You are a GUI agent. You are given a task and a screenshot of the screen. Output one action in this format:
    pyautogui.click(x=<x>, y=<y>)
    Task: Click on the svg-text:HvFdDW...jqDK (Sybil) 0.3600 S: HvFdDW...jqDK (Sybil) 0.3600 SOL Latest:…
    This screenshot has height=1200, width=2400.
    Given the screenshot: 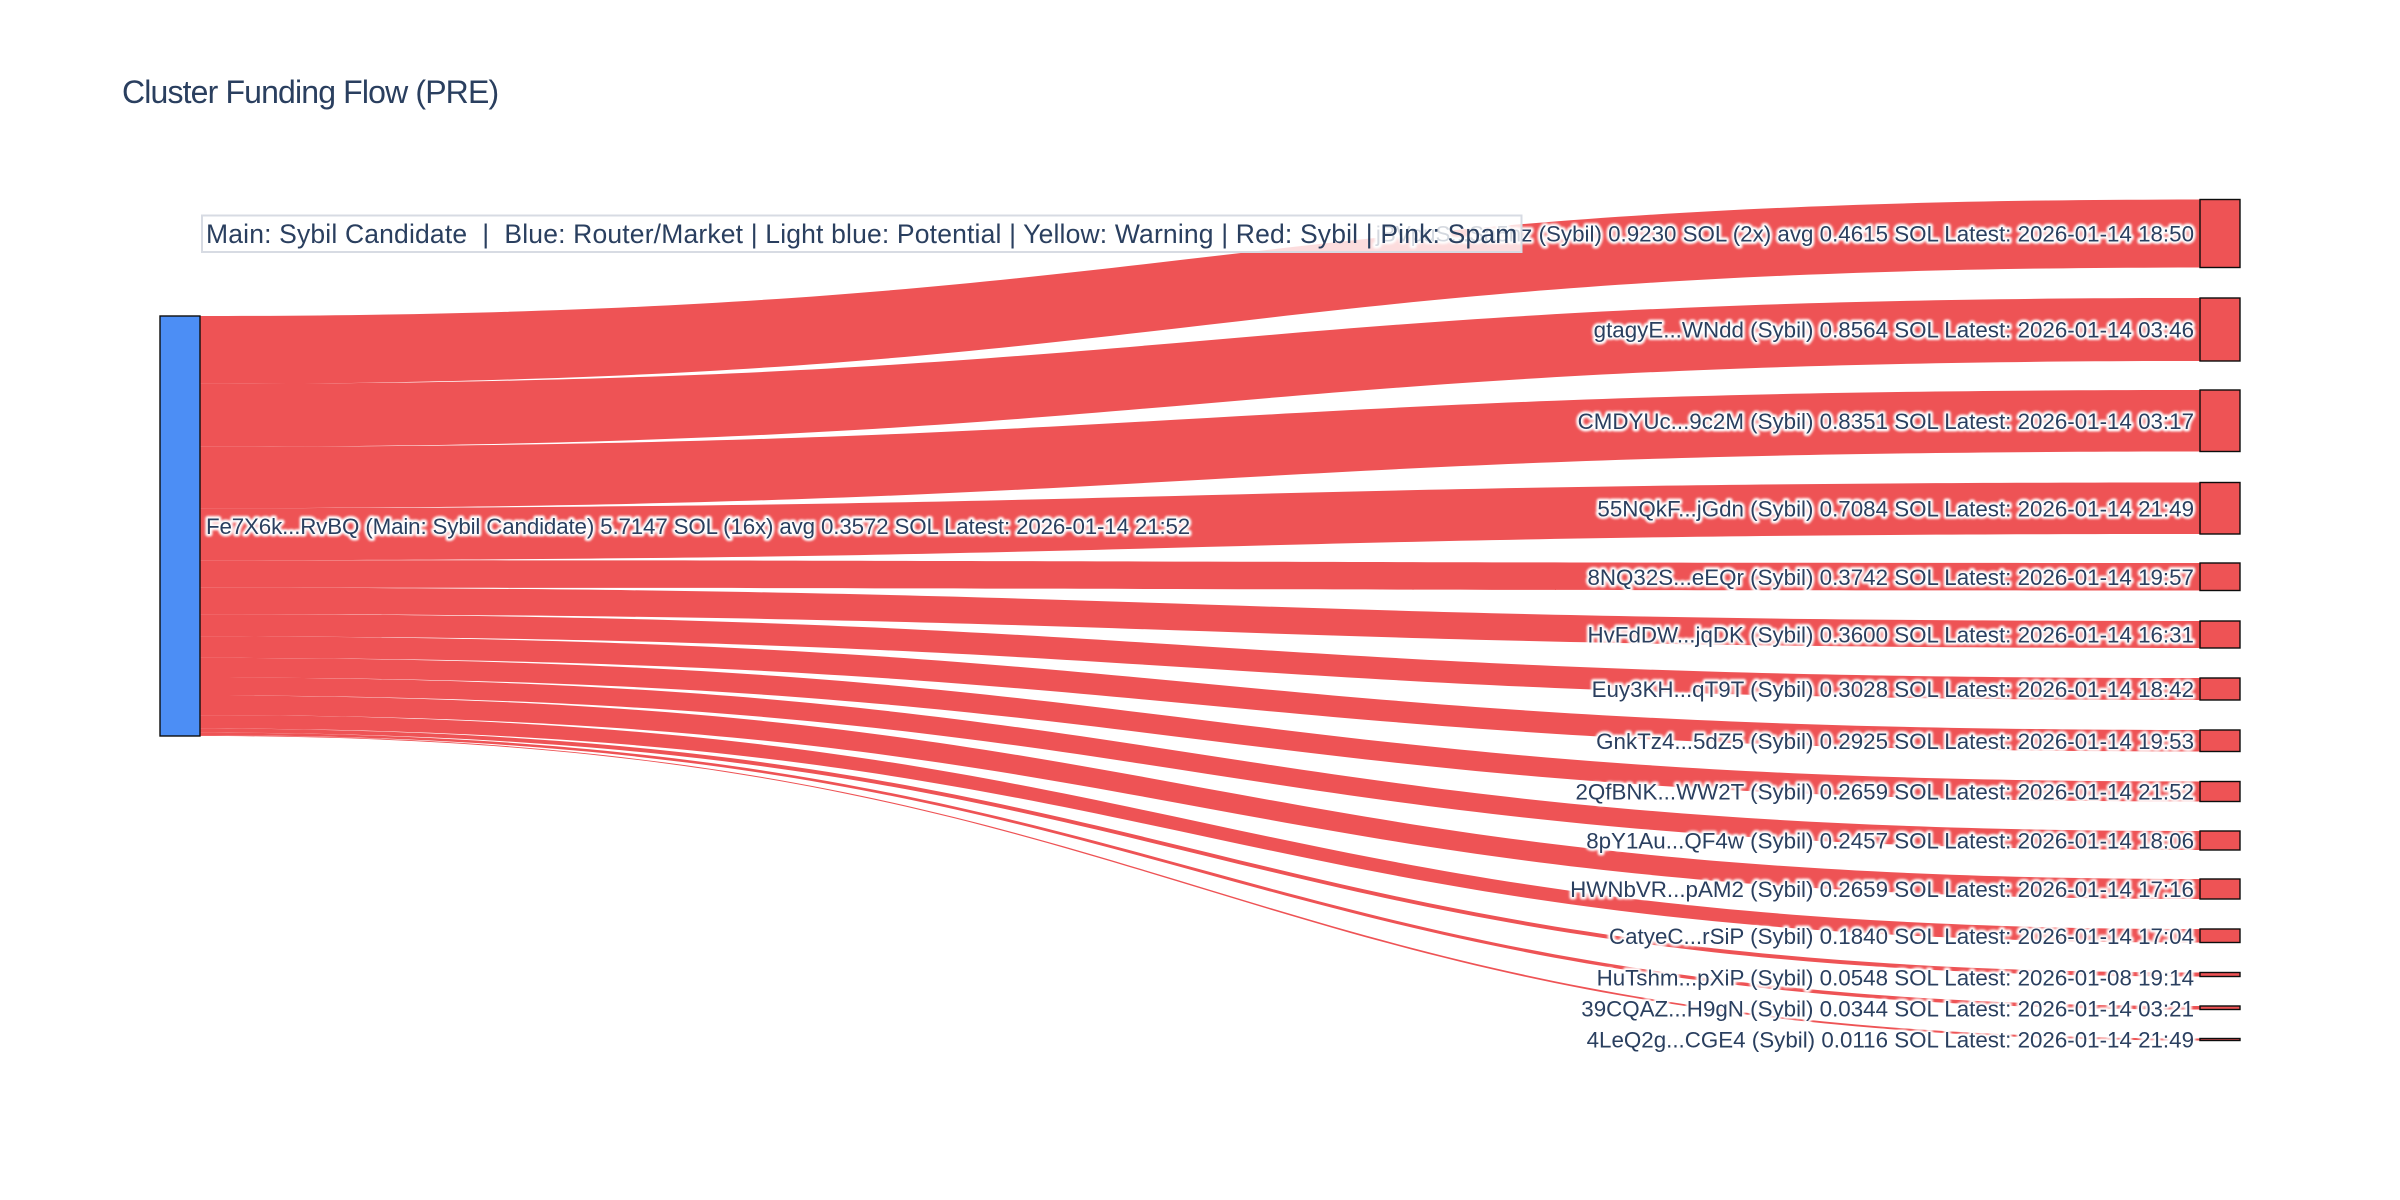 What is the action you would take?
    pyautogui.click(x=1891, y=635)
    